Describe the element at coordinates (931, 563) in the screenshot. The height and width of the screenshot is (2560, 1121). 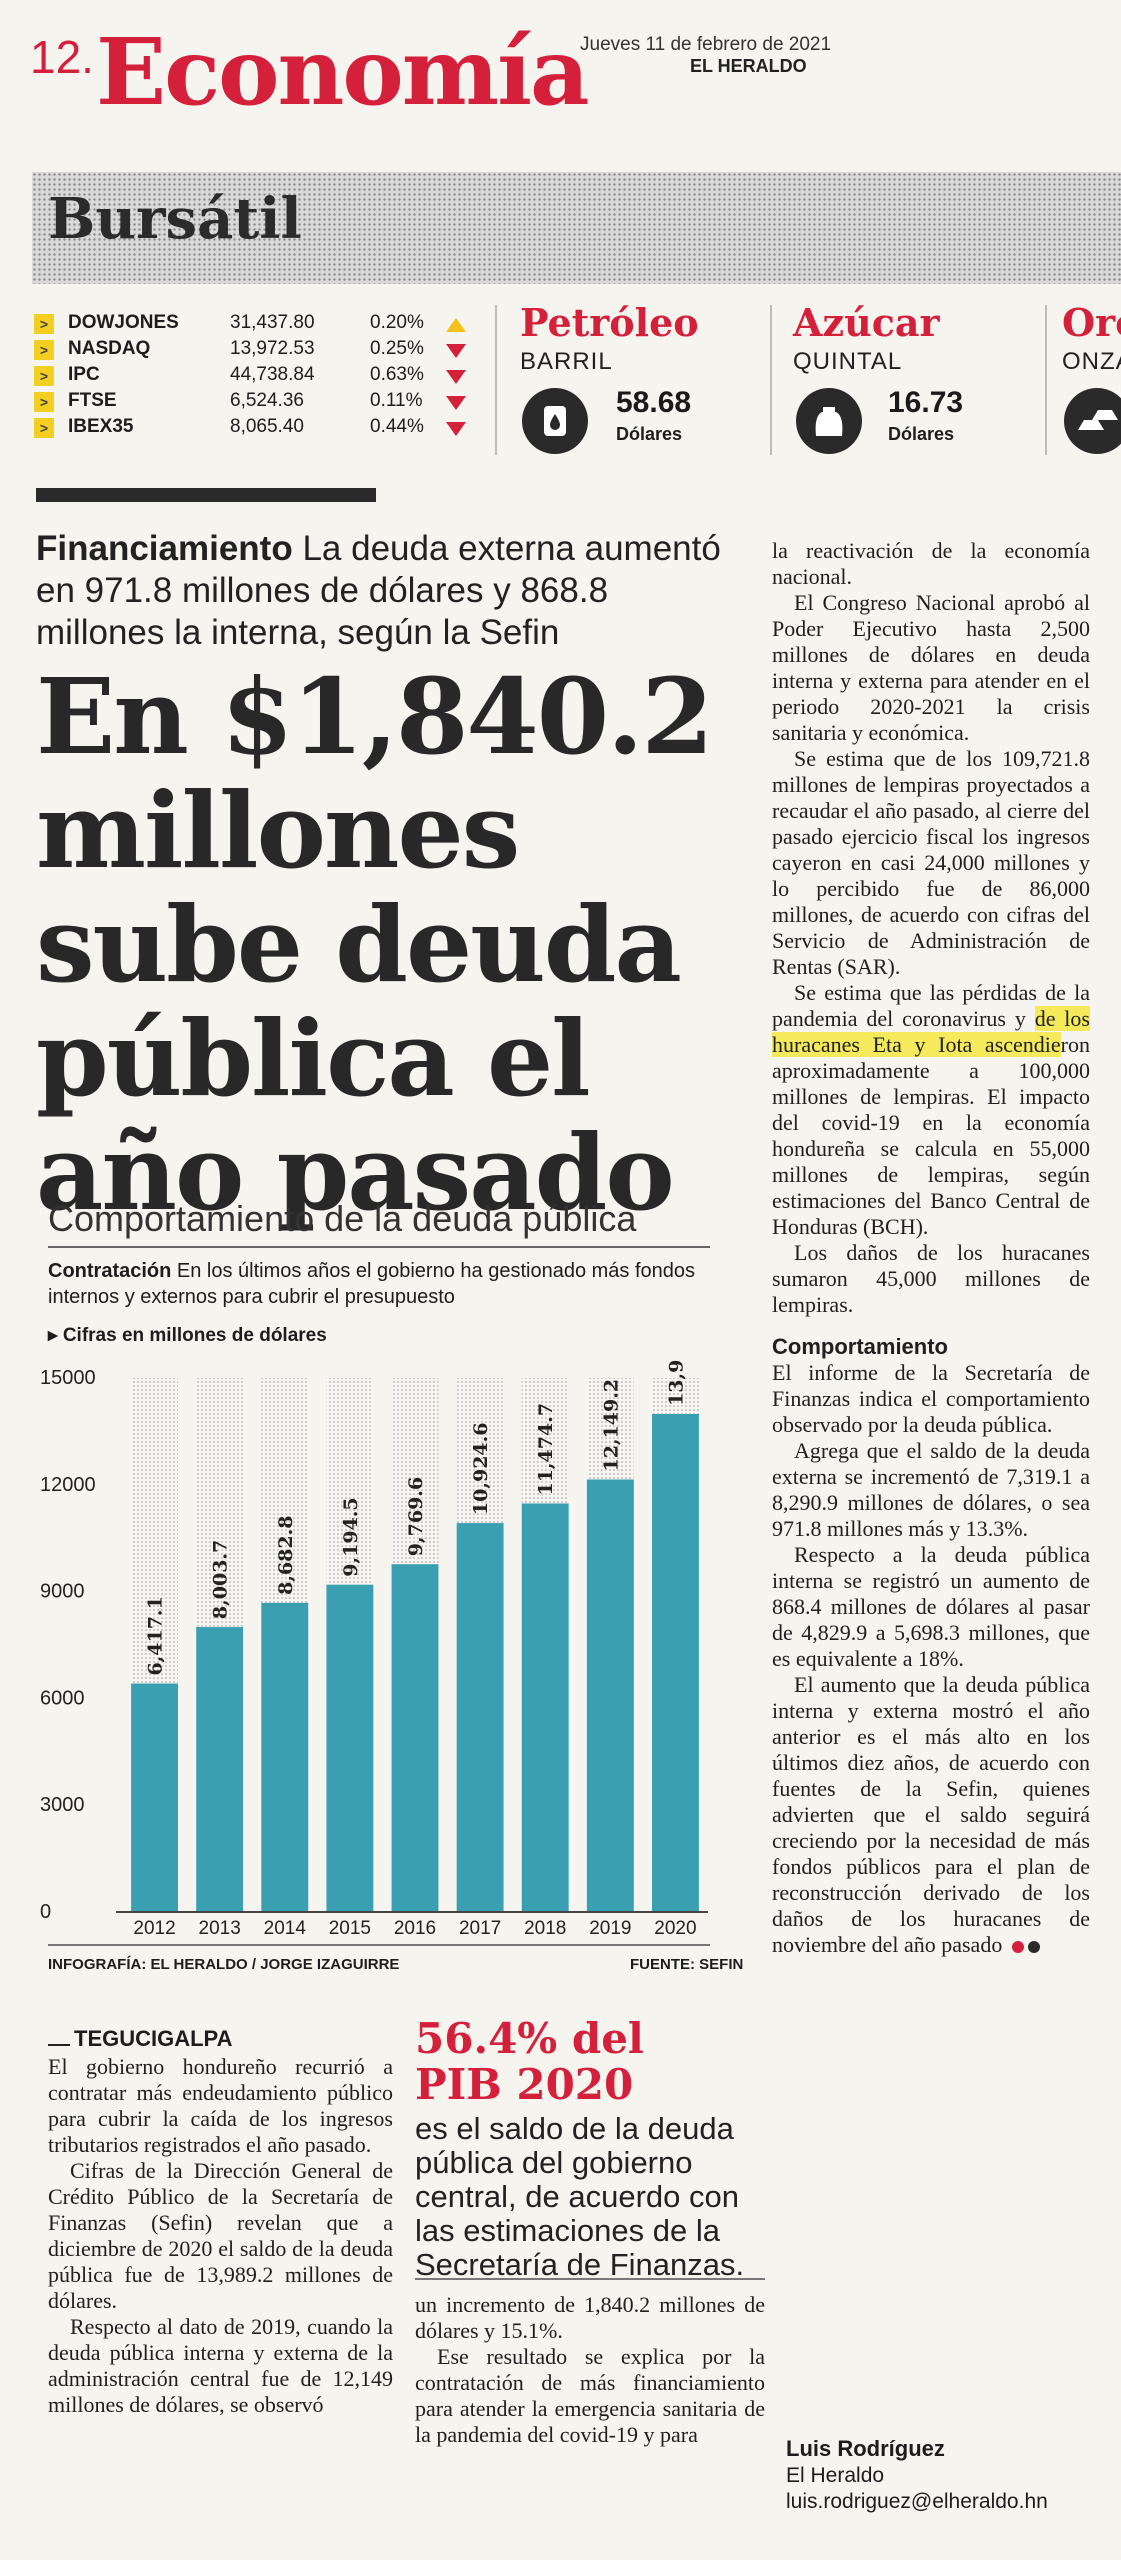
I see `paragraph: la reactivación de la economía nacional.` at that location.